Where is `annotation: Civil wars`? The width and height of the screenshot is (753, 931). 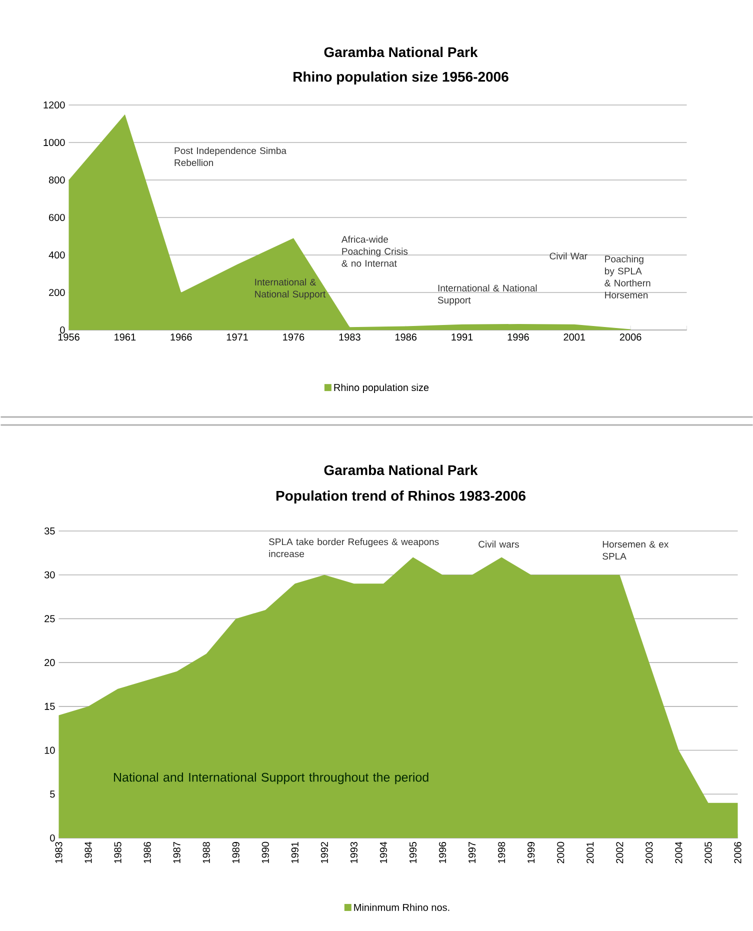
annotation: Civil wars is located at coordinates (498, 544).